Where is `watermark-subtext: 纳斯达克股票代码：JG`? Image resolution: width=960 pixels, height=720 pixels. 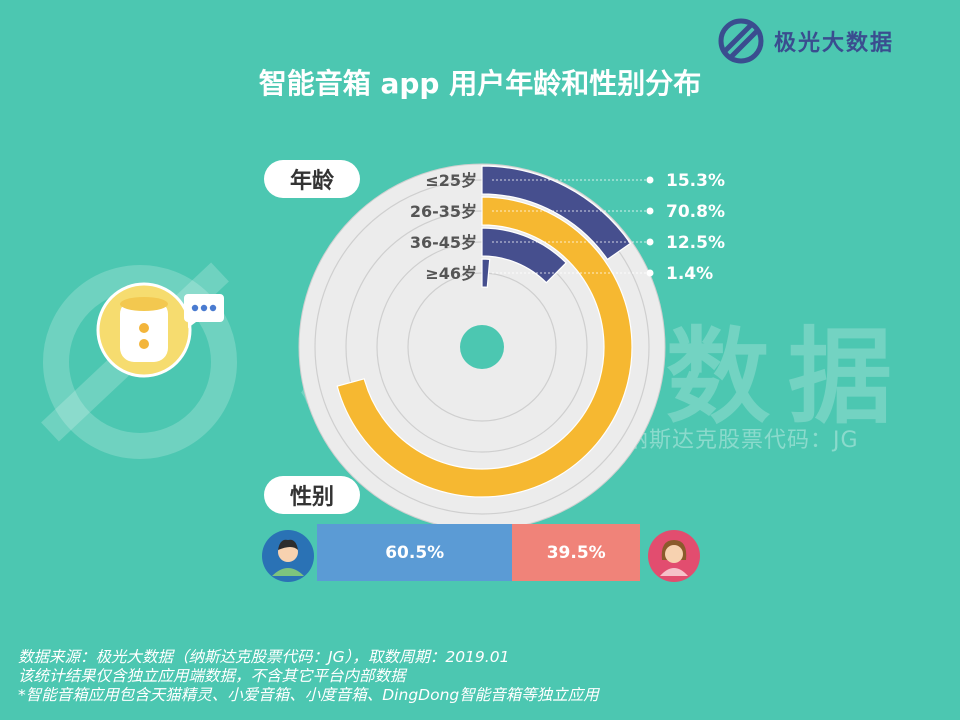
watermark-subtext: 纳斯达克股票代码：JG is located at coordinates (742, 440).